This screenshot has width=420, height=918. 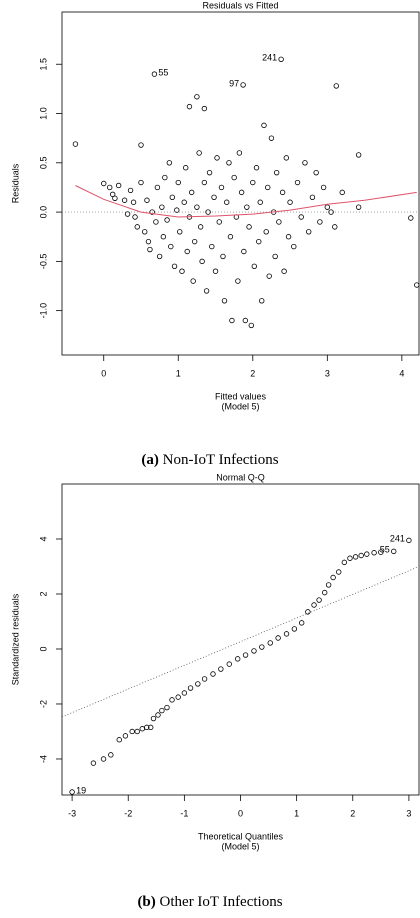 I want to click on y-tick-label: 4, so click(x=43, y=538).